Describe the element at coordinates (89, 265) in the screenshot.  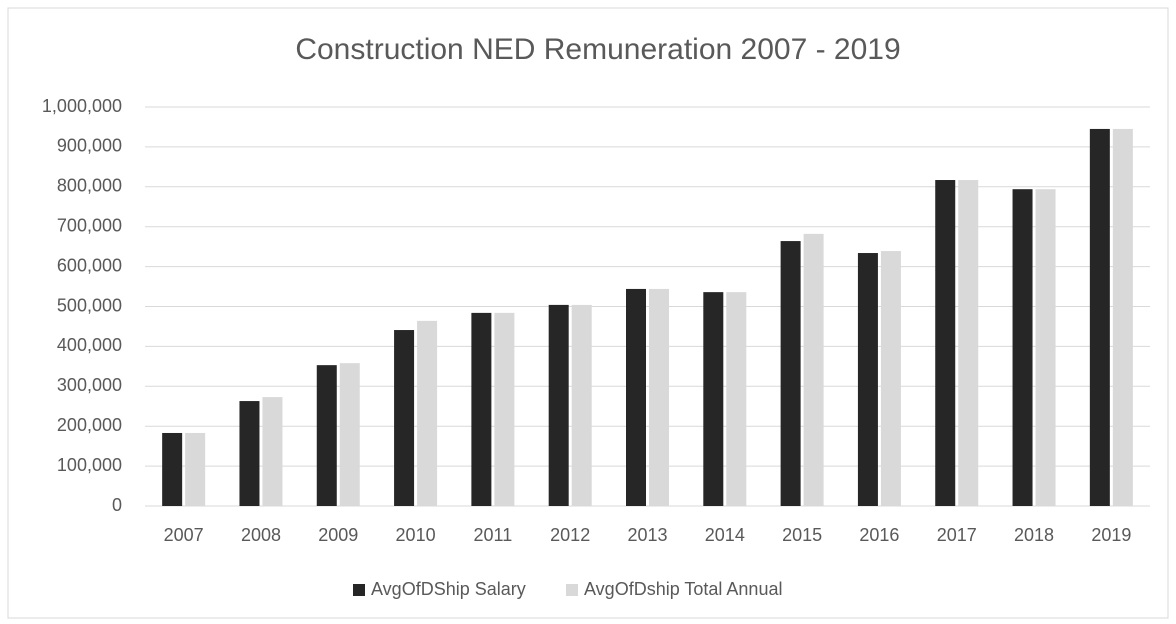
I see `y-tick-label: 600,000` at that location.